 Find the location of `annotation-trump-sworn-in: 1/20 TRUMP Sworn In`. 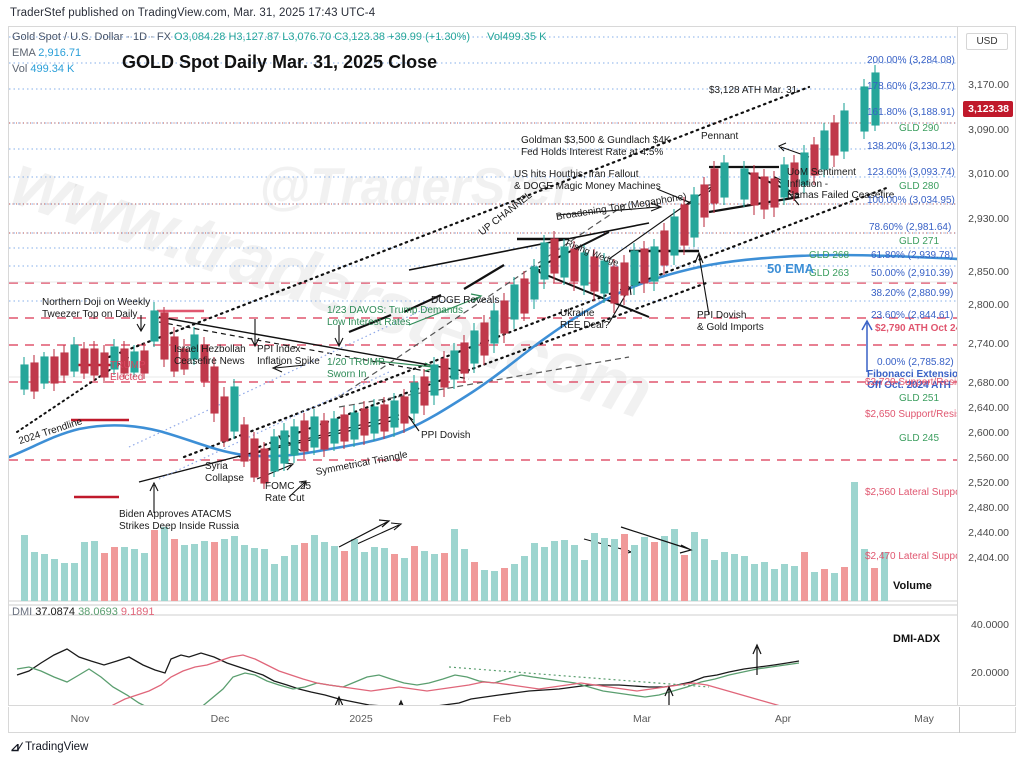

annotation-trump-sworn-in: 1/20 TRUMP Sworn In is located at coordinates (356, 368).